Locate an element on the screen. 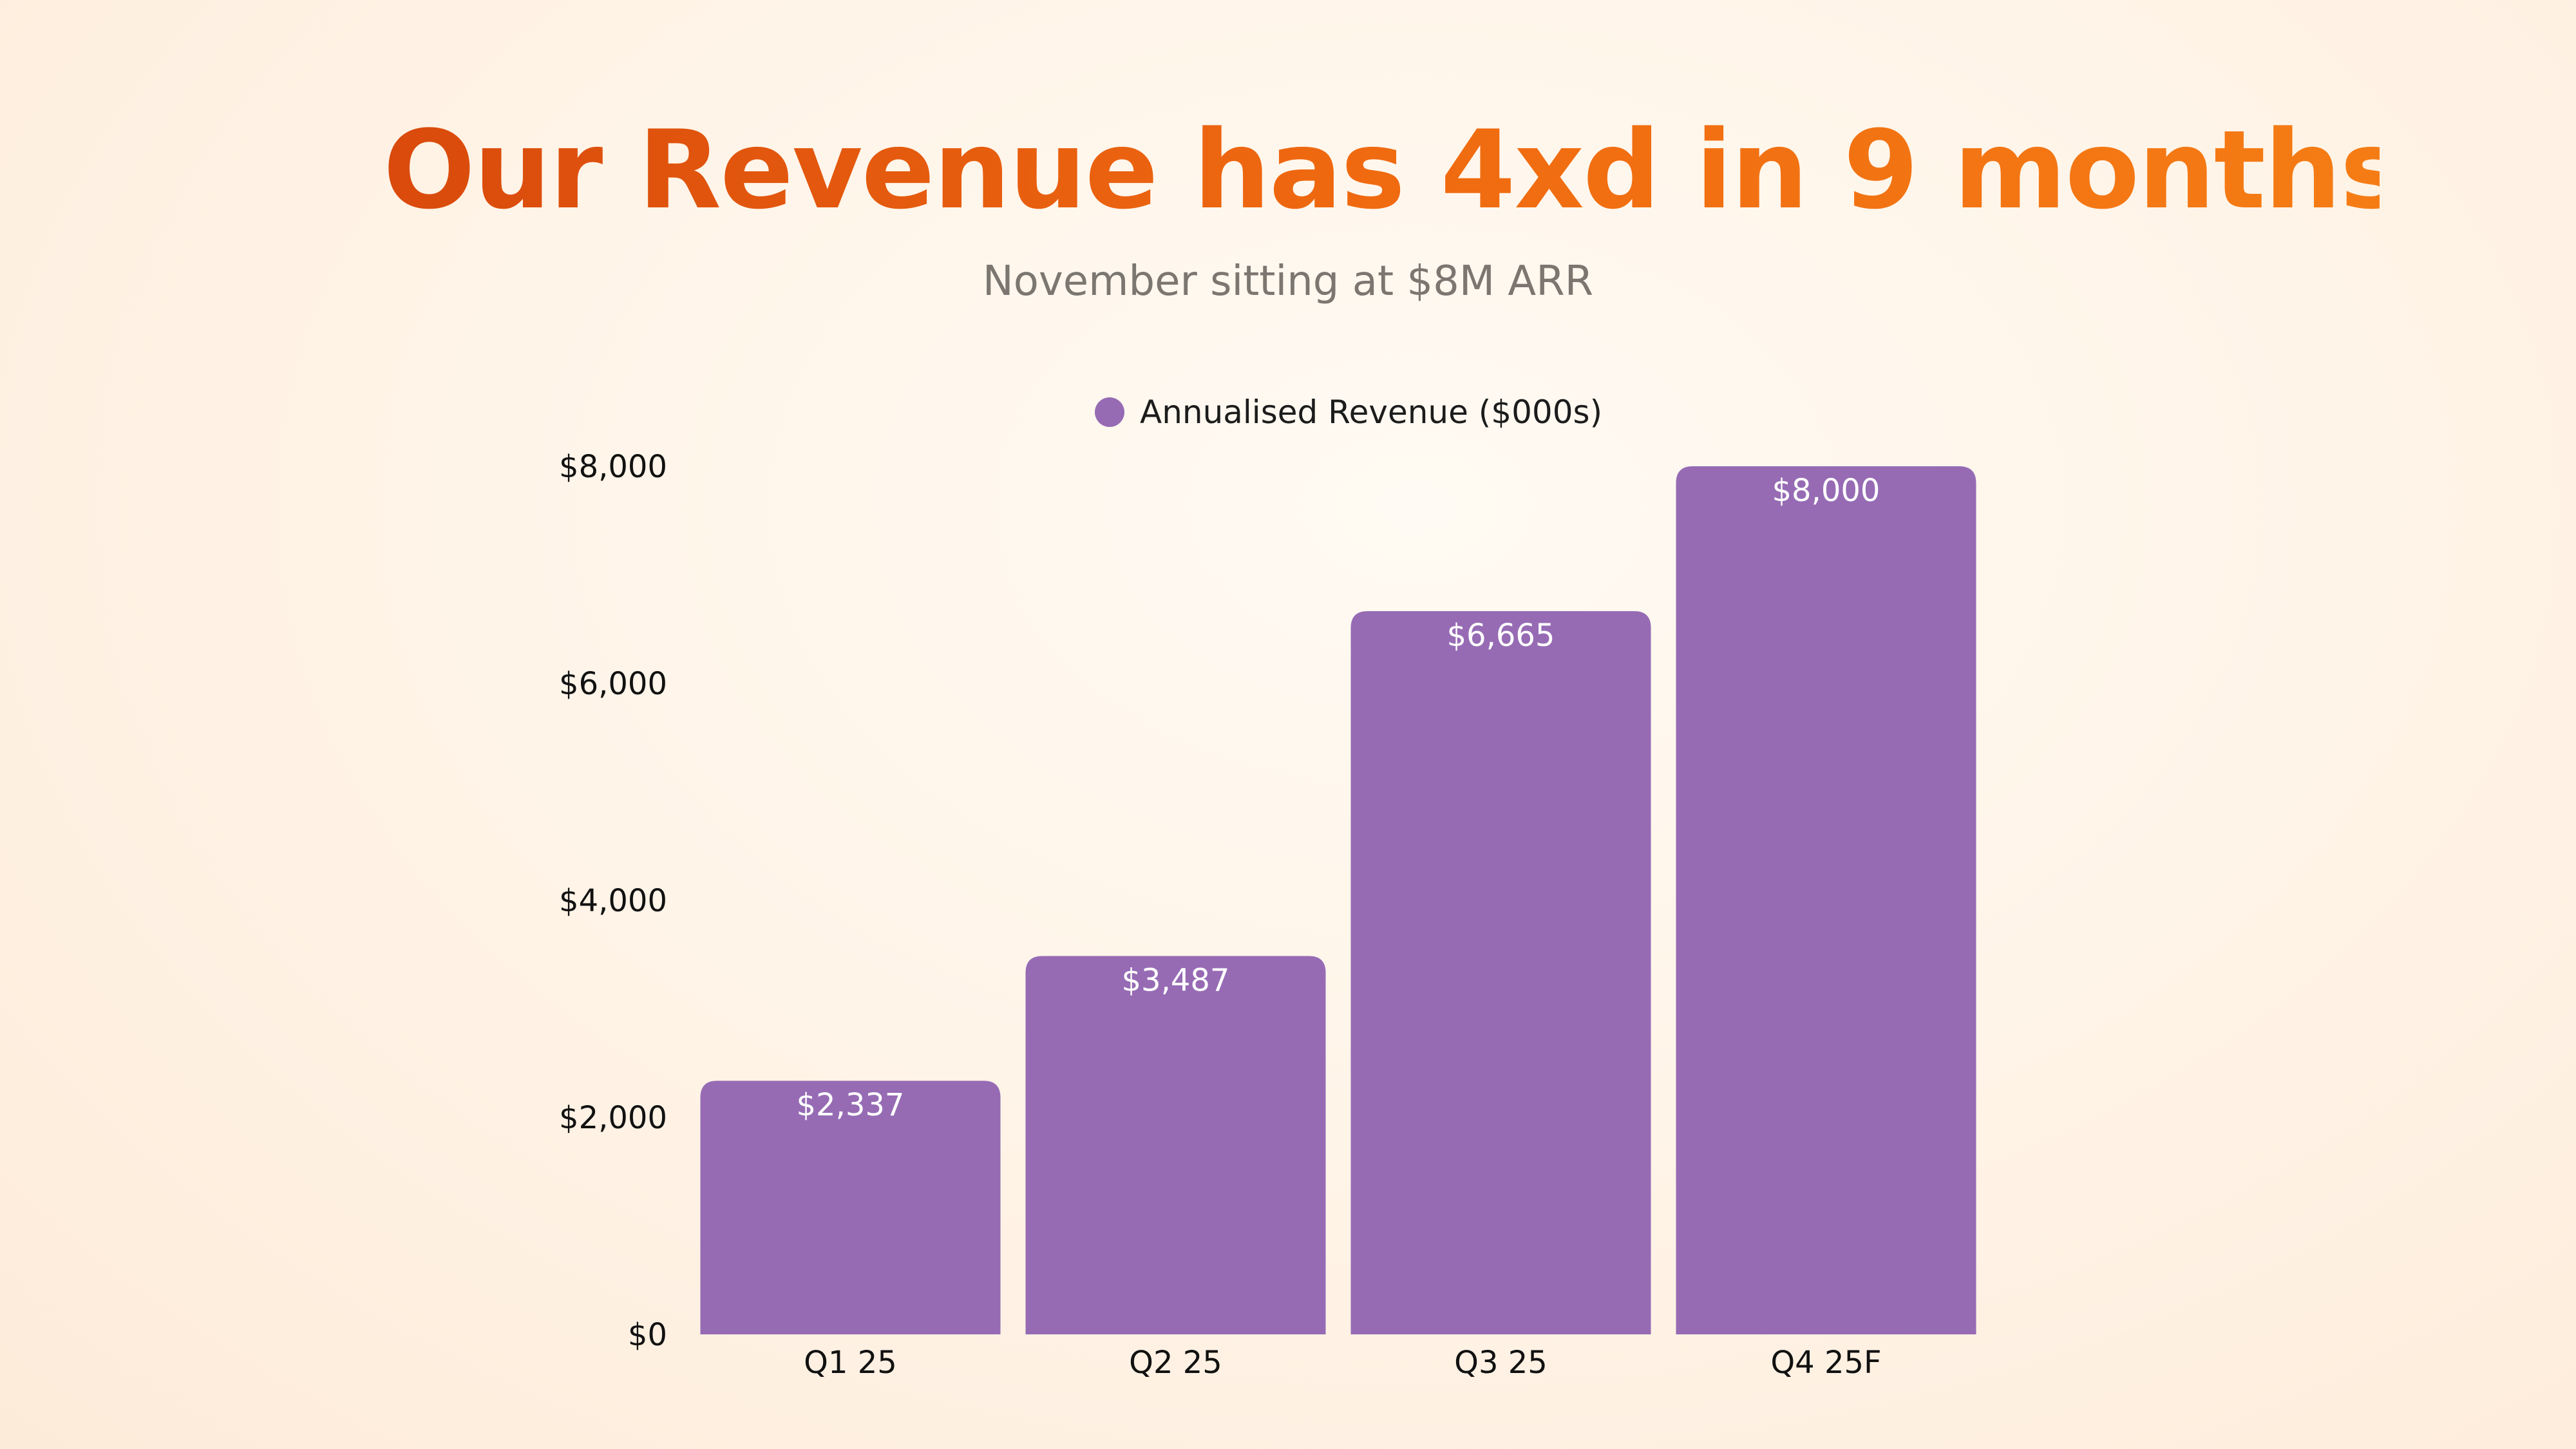 This screenshot has width=2576, height=1449. y-axis: $0 $2,000 $4,000 $6,000 $8,000 is located at coordinates (613, 901).